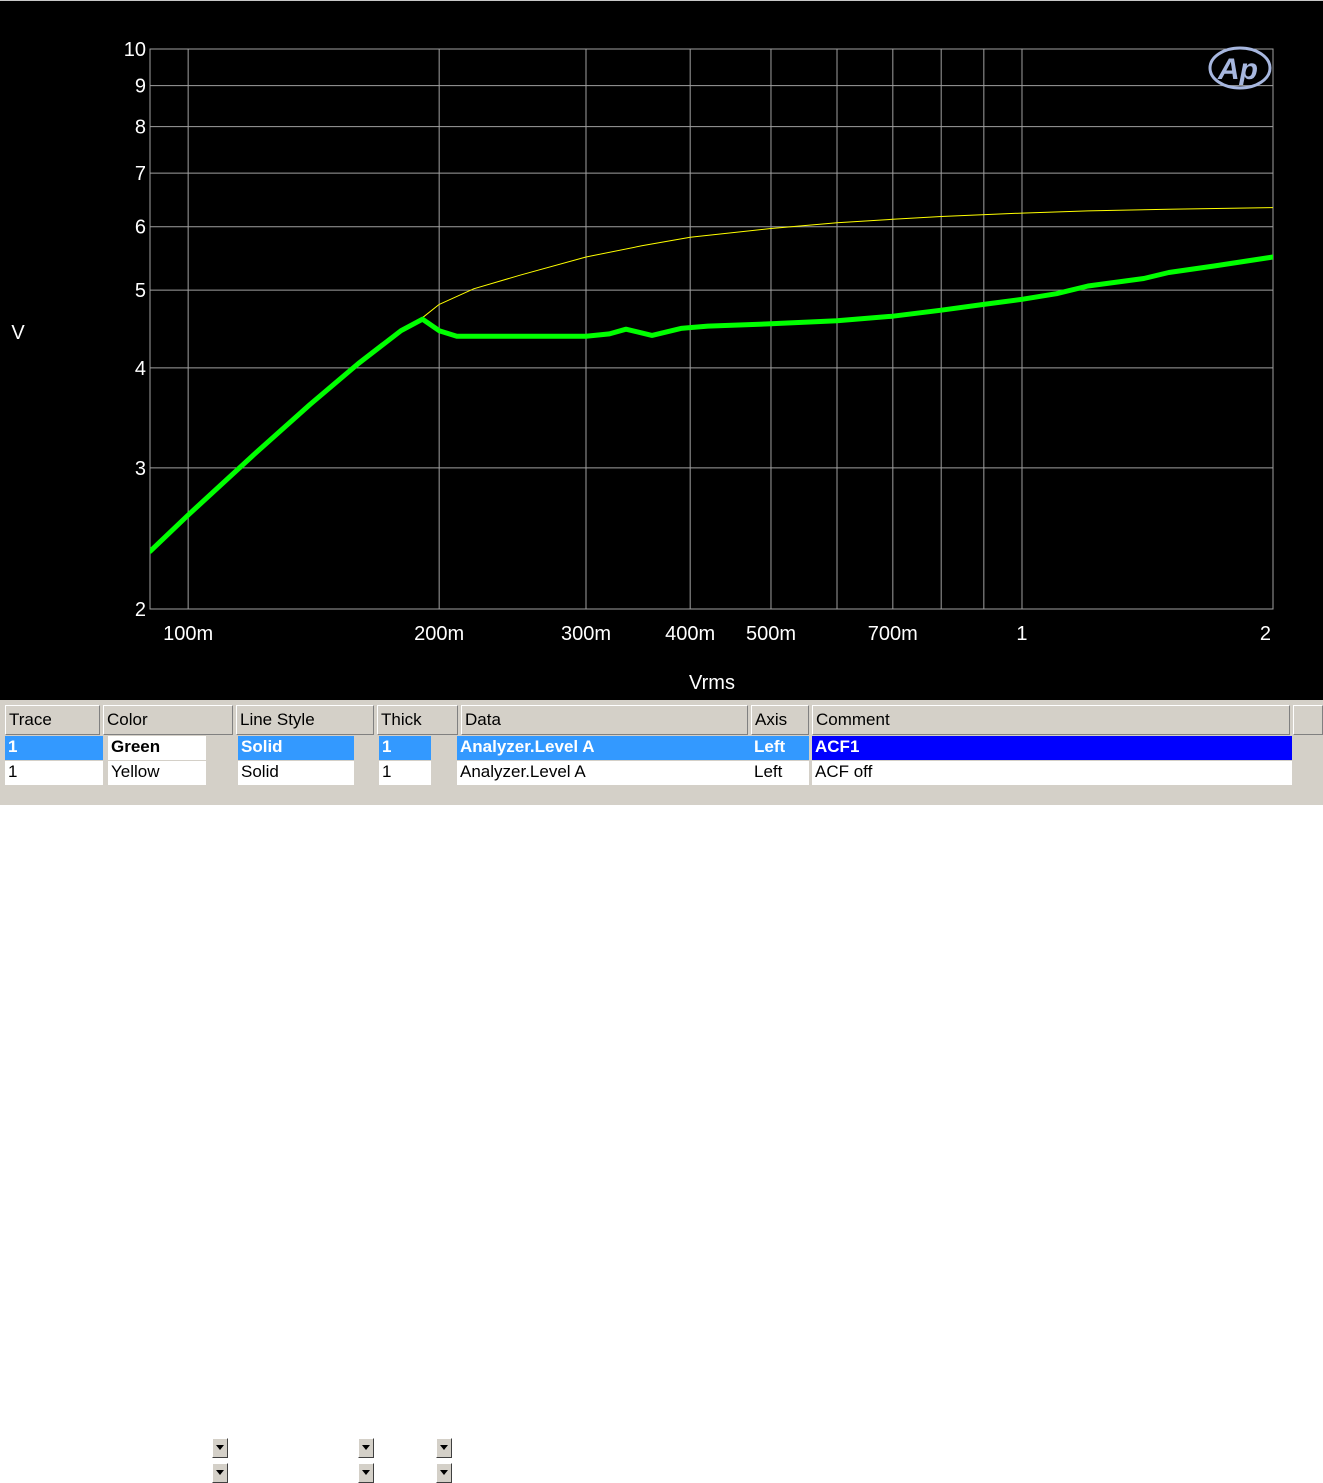  Describe the element at coordinates (220, 1448) in the screenshot. I see `row1-color-dropdown` at that location.